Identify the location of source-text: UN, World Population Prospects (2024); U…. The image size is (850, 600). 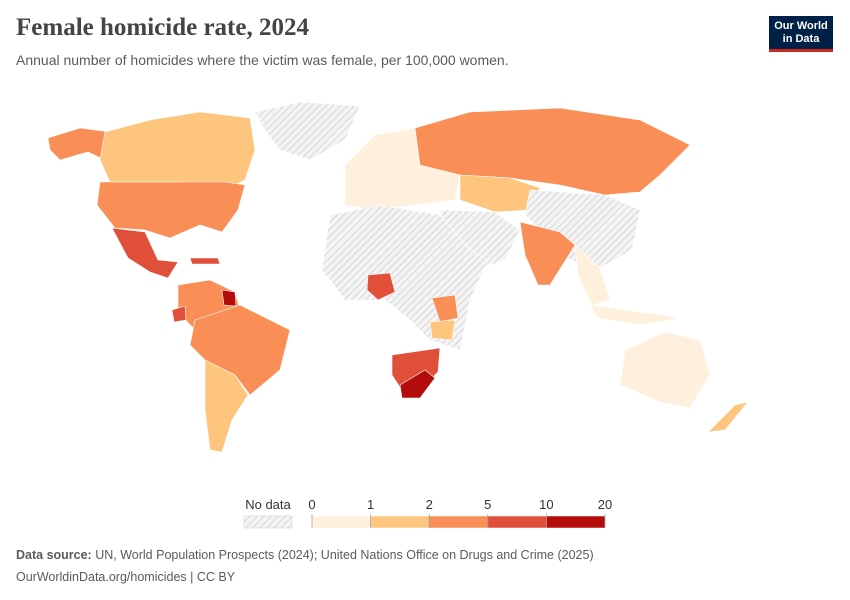
(344, 555).